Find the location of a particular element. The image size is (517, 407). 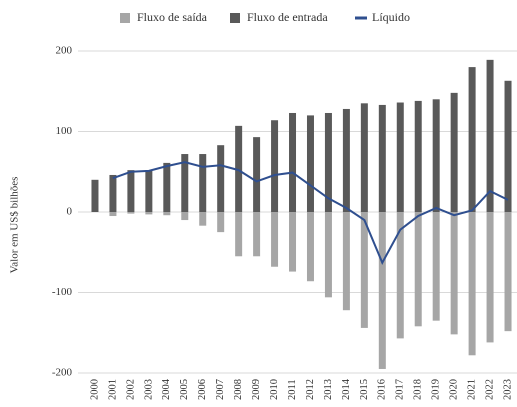

y-tick-label: -100 is located at coordinates (62, 292).